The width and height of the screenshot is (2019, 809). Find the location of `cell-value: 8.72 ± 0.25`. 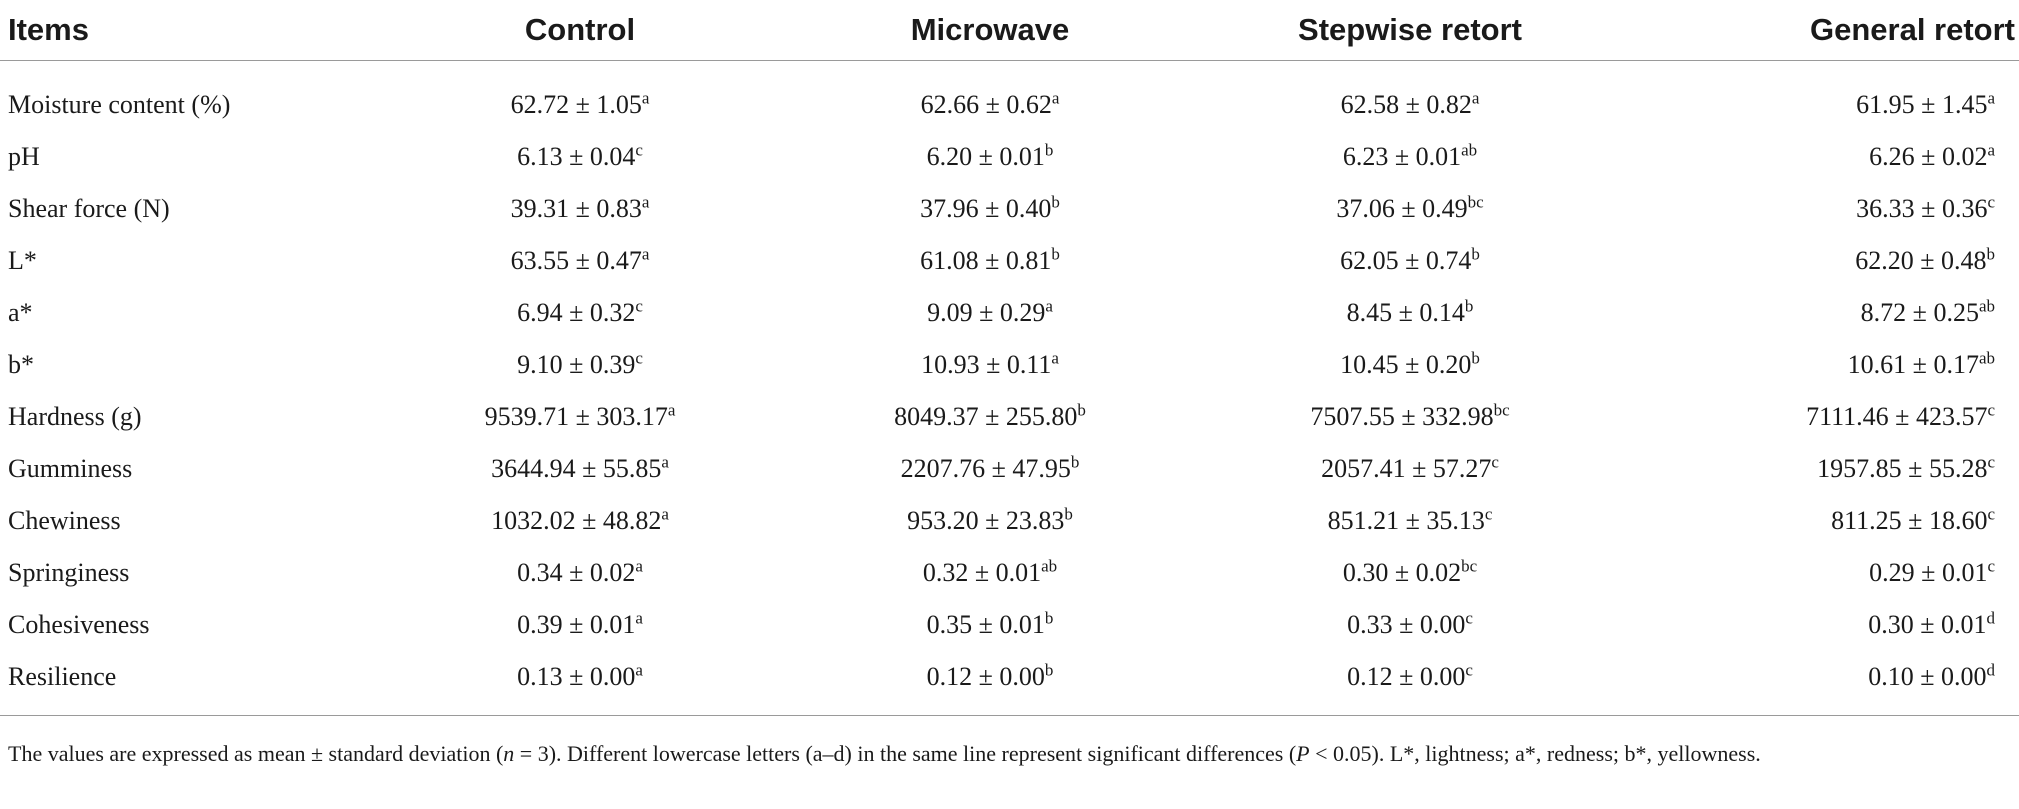

cell-value: 8.72 ± 0.25 is located at coordinates (1919, 312).